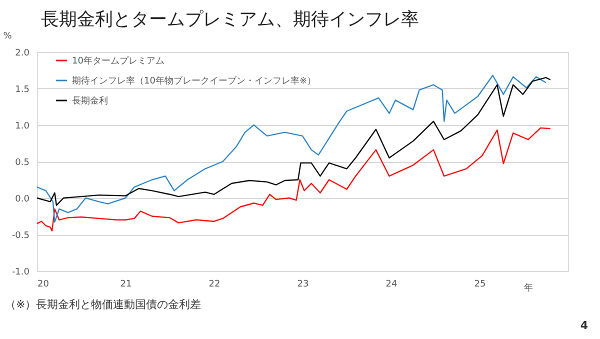 Image resolution: width=600 pixels, height=339 pixels. I want to click on y-tick-label: 1.0, so click(22, 127).